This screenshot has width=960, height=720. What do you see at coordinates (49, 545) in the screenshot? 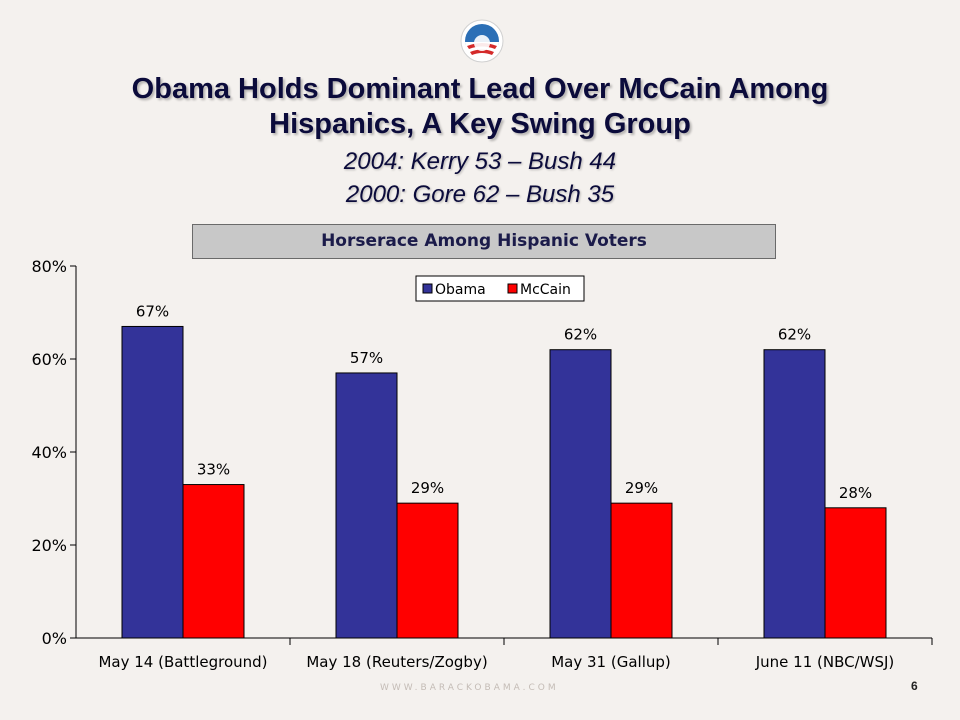
I see `y-tick-label: 20%` at bounding box center [49, 545].